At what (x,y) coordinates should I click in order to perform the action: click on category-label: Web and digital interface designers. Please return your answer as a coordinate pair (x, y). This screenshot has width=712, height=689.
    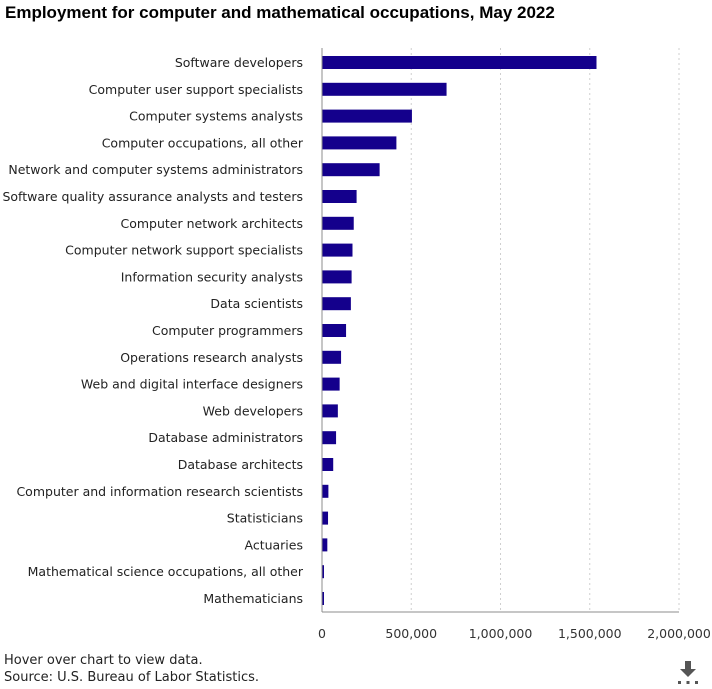
    Looking at the image, I should click on (192, 384).